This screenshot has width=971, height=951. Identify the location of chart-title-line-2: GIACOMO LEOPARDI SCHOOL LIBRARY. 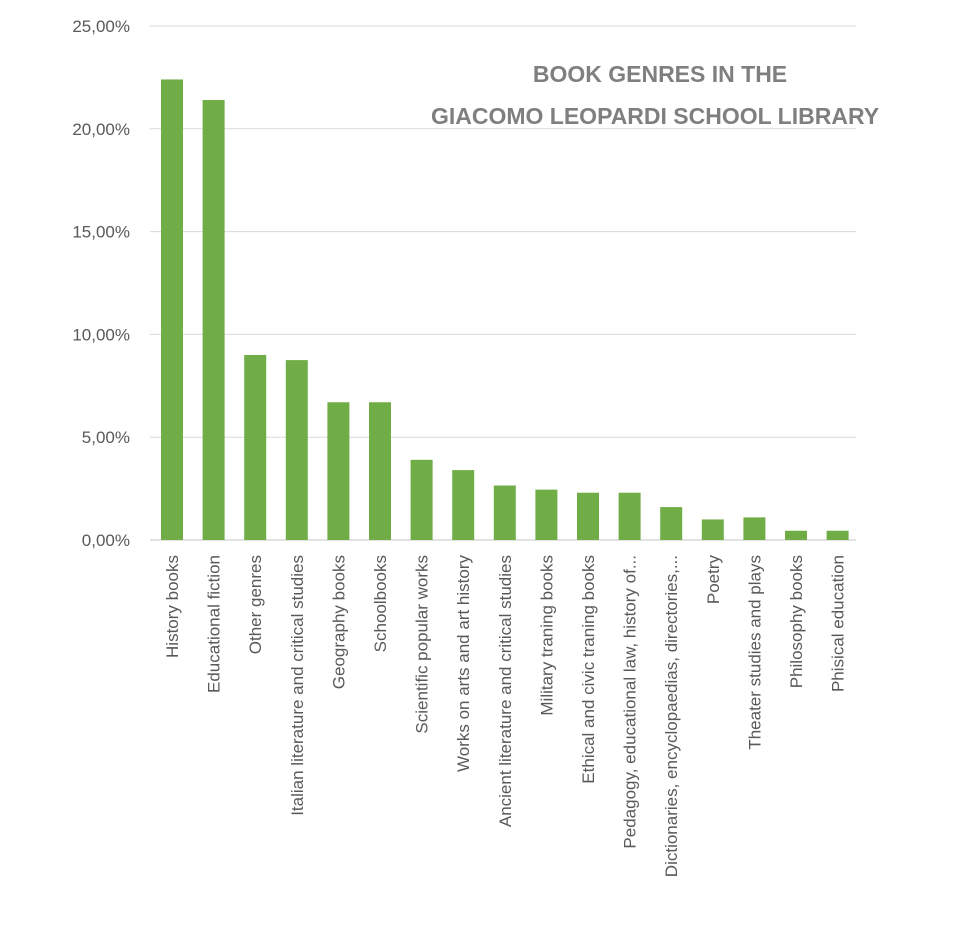
(655, 116).